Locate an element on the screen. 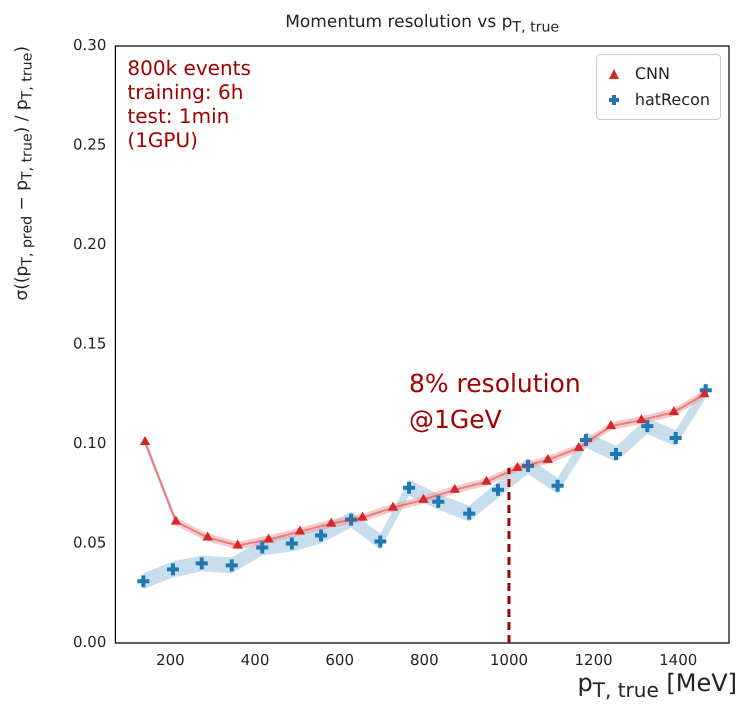 This screenshot has height=723, width=747. y-tick-label: 0.10 is located at coordinates (89, 443).